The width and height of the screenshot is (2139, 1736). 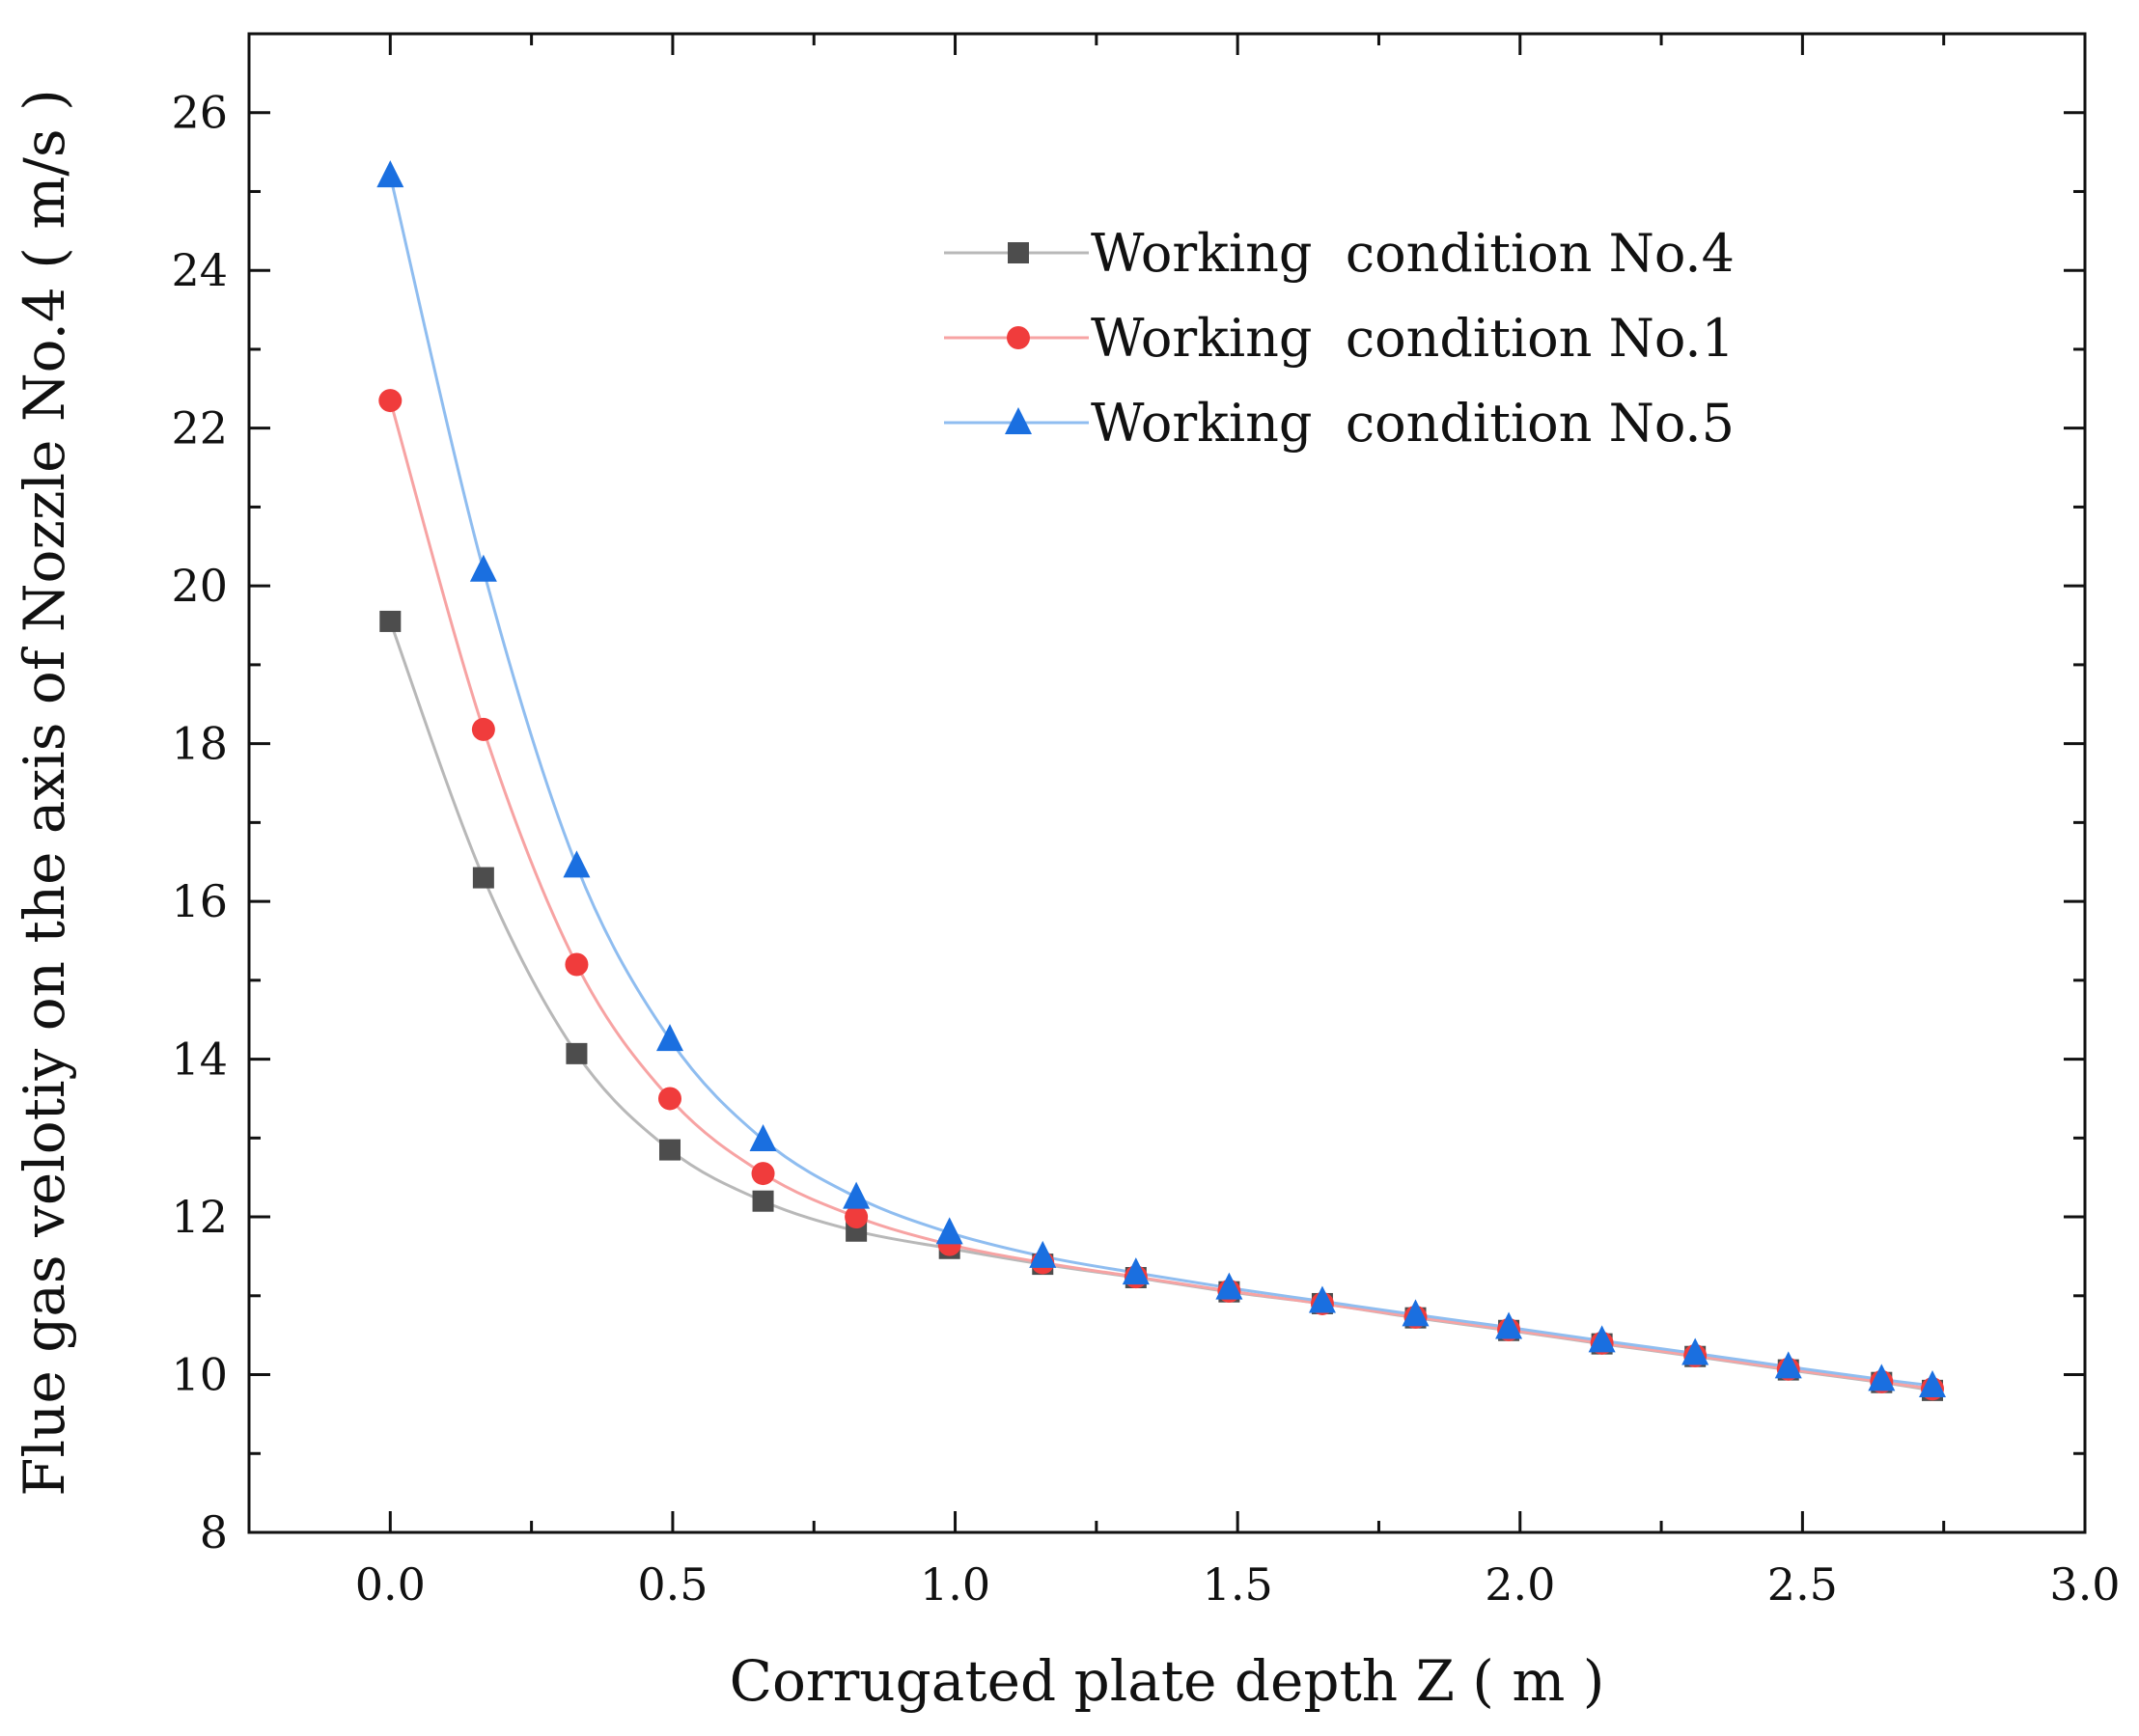 What do you see at coordinates (199, 1060) in the screenshot?
I see `y-tick-label: 14` at bounding box center [199, 1060].